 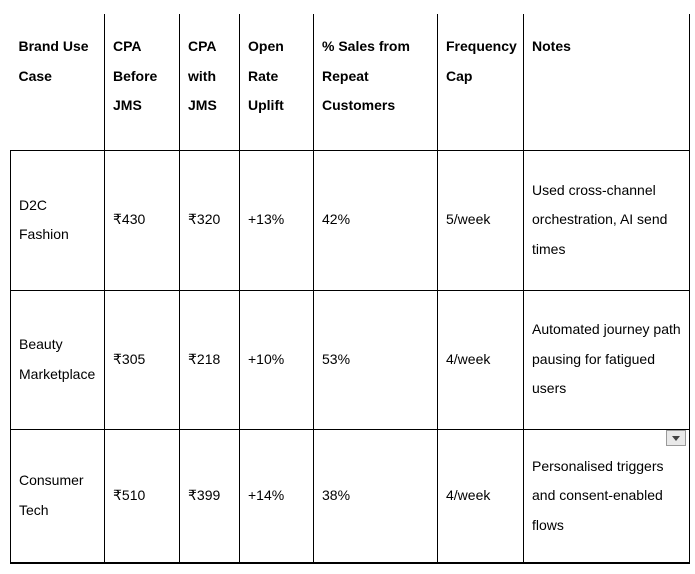 I want to click on cell-open-rate-uplift: +13%, so click(x=276, y=220).